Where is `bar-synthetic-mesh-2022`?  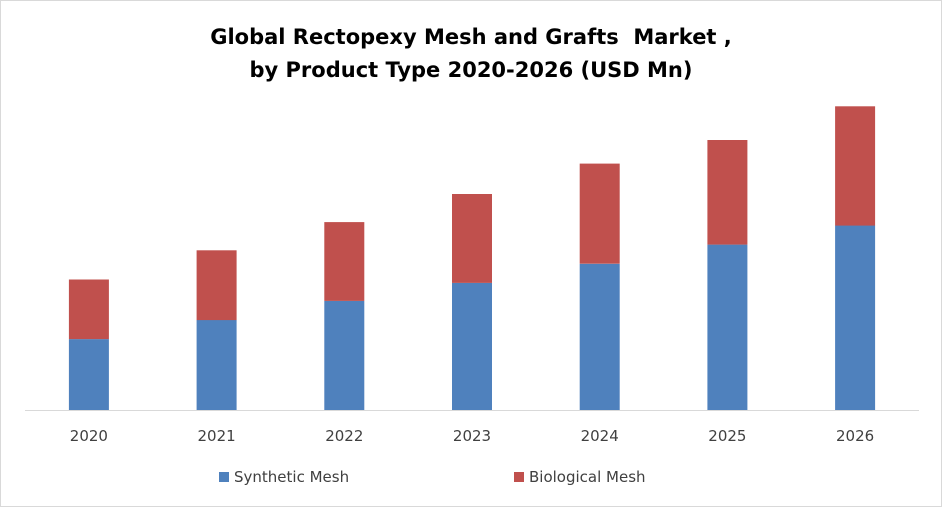
bar-synthetic-mesh-2022 is located at coordinates (344, 355).